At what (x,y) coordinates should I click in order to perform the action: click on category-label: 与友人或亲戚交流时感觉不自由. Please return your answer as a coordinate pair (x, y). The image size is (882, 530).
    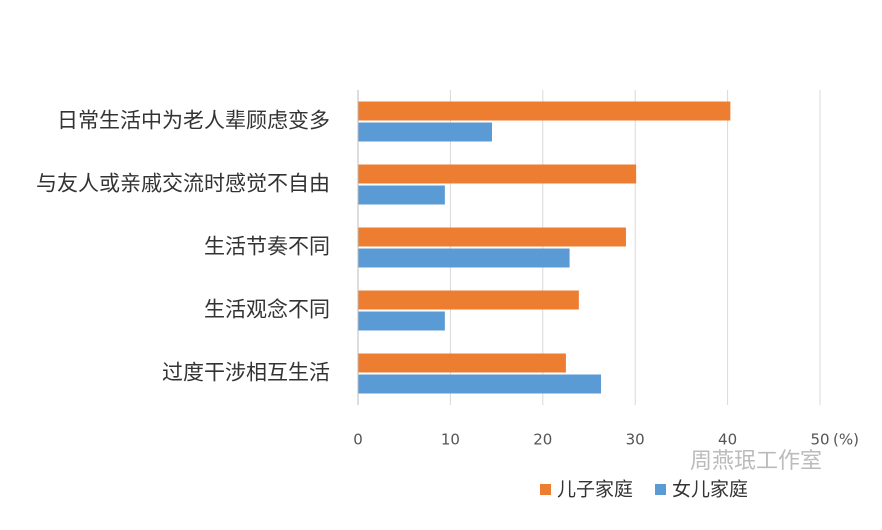
    Looking at the image, I should click on (183, 184).